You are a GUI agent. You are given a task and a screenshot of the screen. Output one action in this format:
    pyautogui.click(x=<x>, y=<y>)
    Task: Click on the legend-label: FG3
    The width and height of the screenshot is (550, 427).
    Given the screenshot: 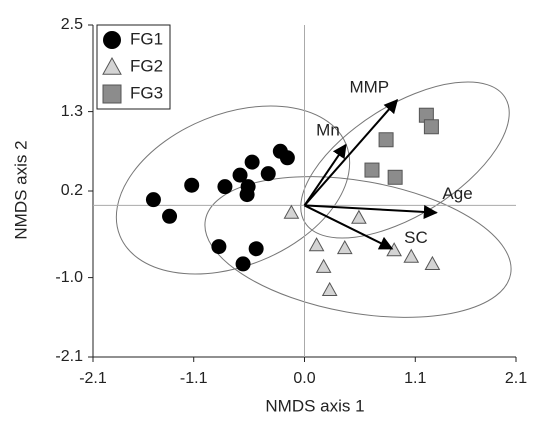 What is the action you would take?
    pyautogui.click(x=146, y=92)
    